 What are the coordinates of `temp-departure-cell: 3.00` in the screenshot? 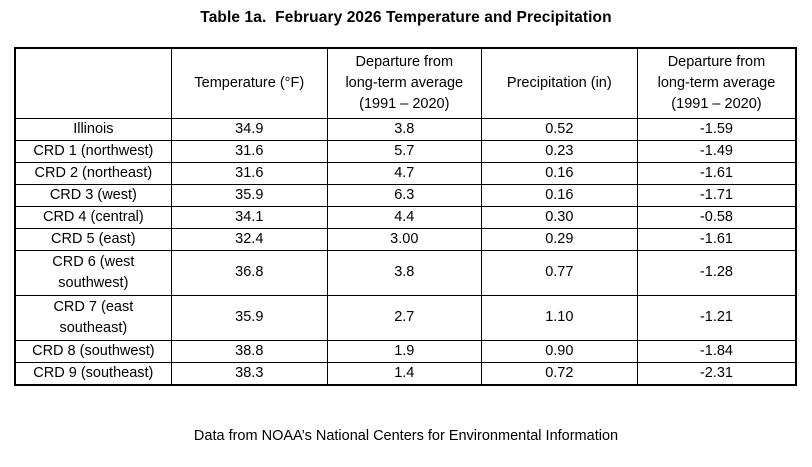 It's located at (404, 239).